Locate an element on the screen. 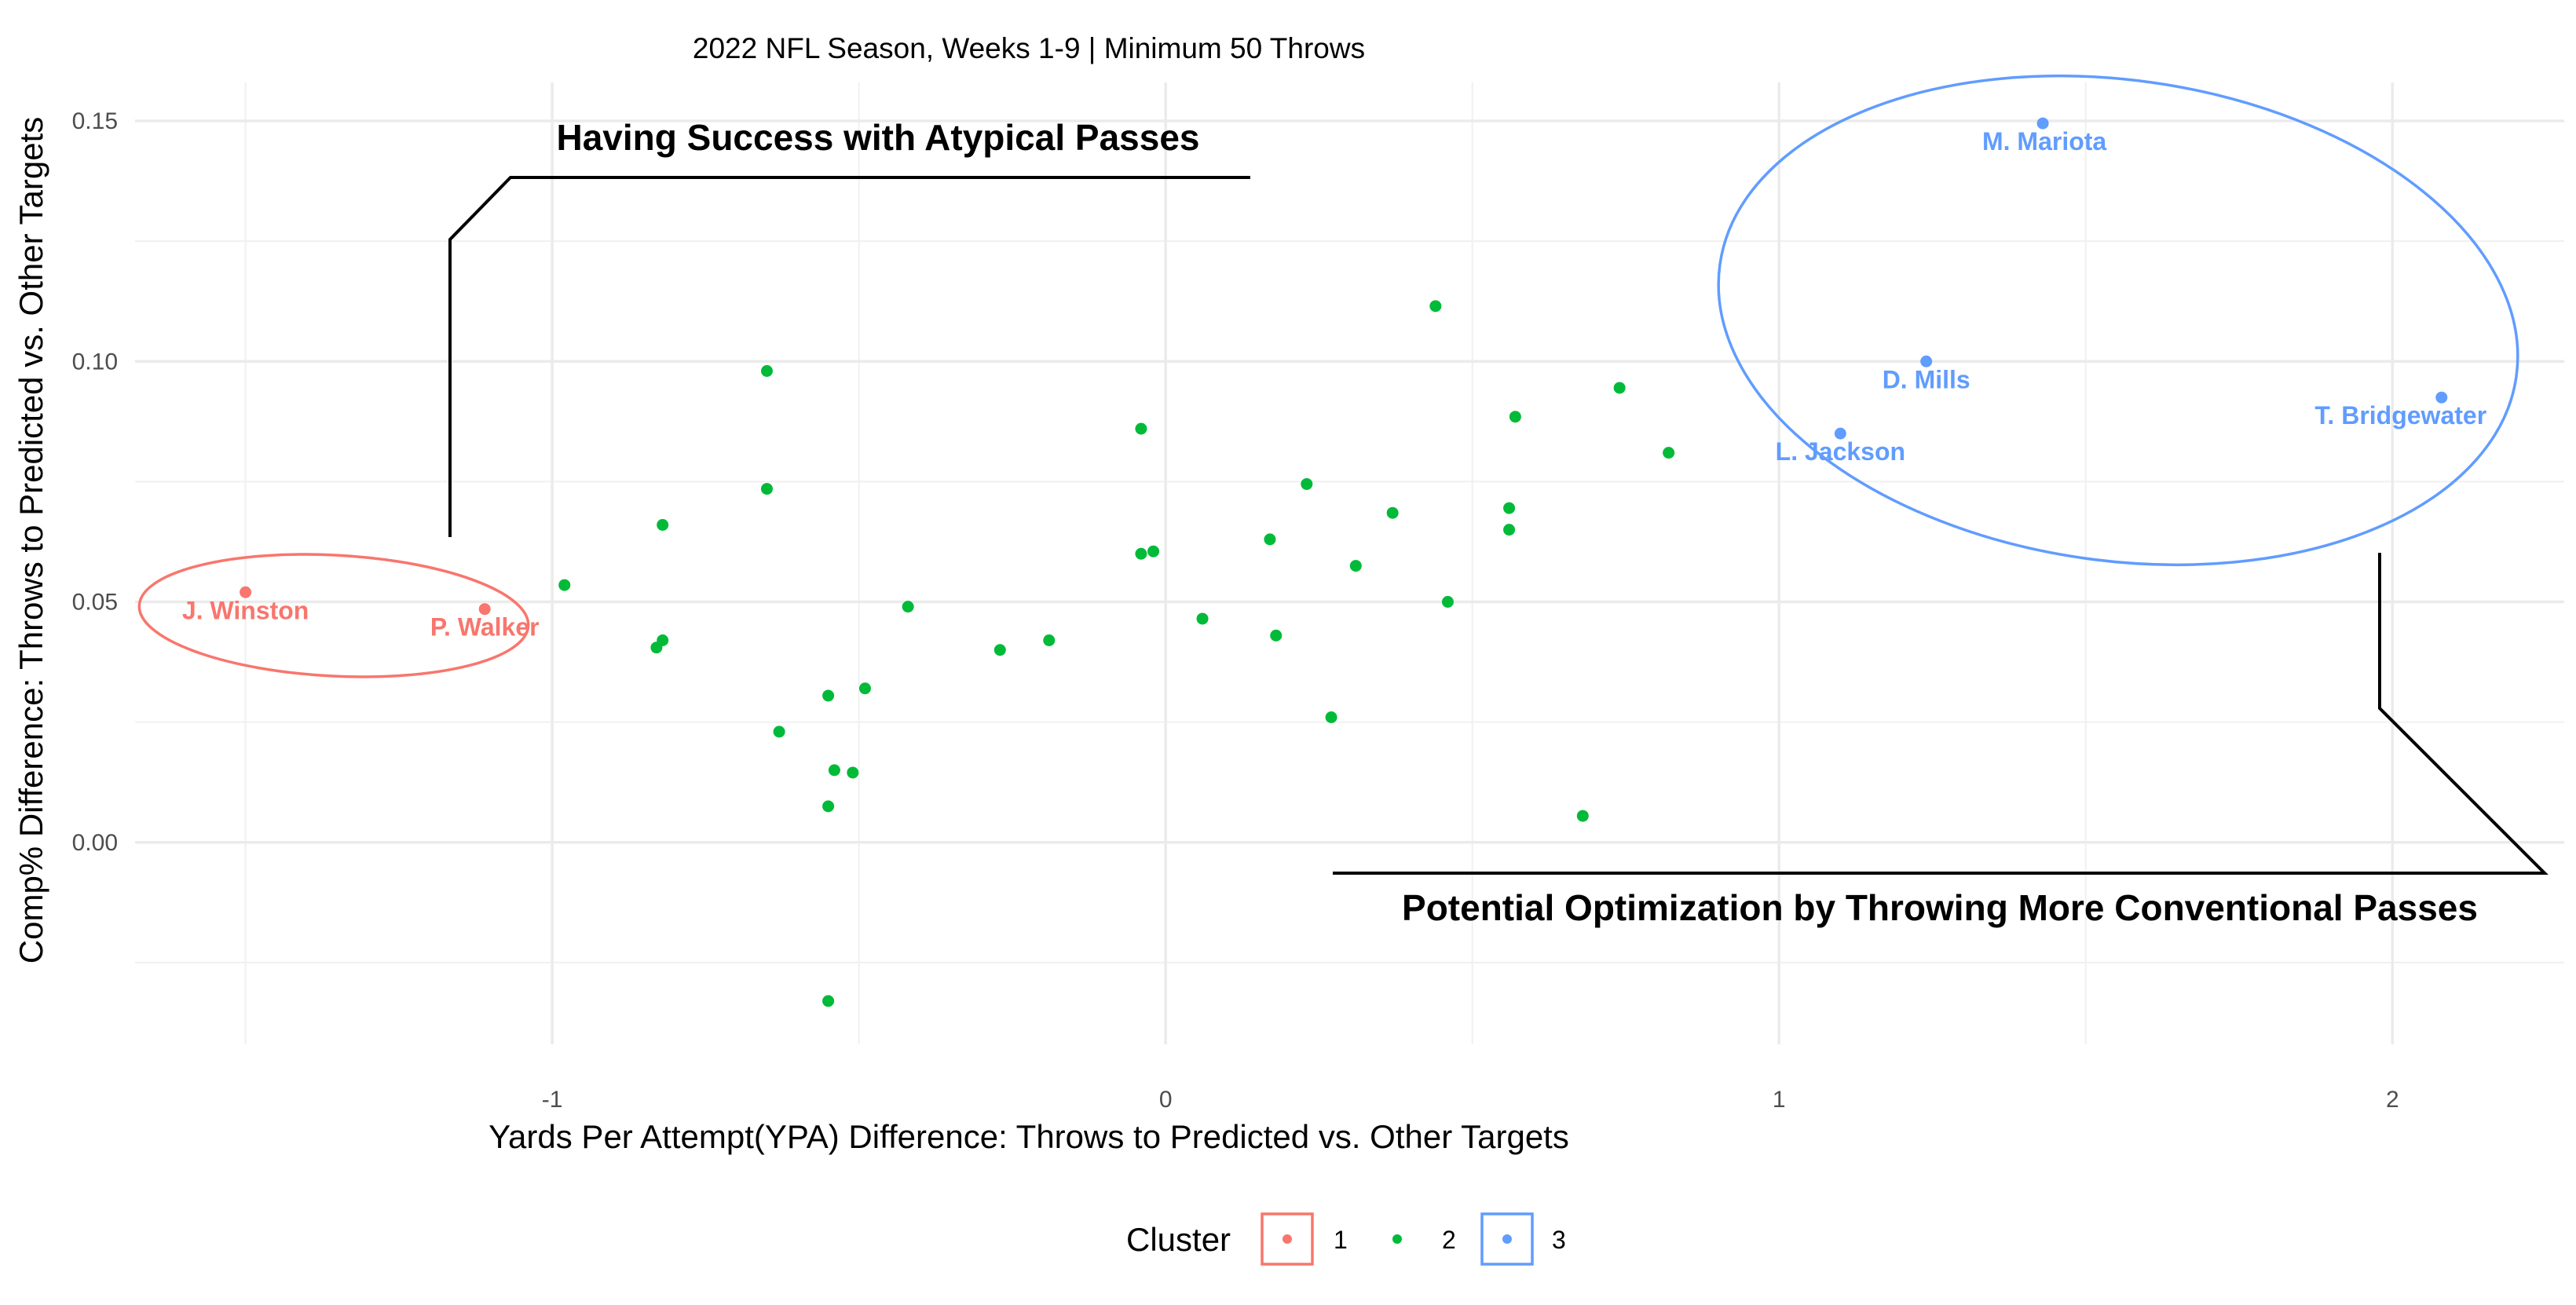 The width and height of the screenshot is (2576, 1305). point-label: T. Bridgewater is located at coordinates (2400, 415).